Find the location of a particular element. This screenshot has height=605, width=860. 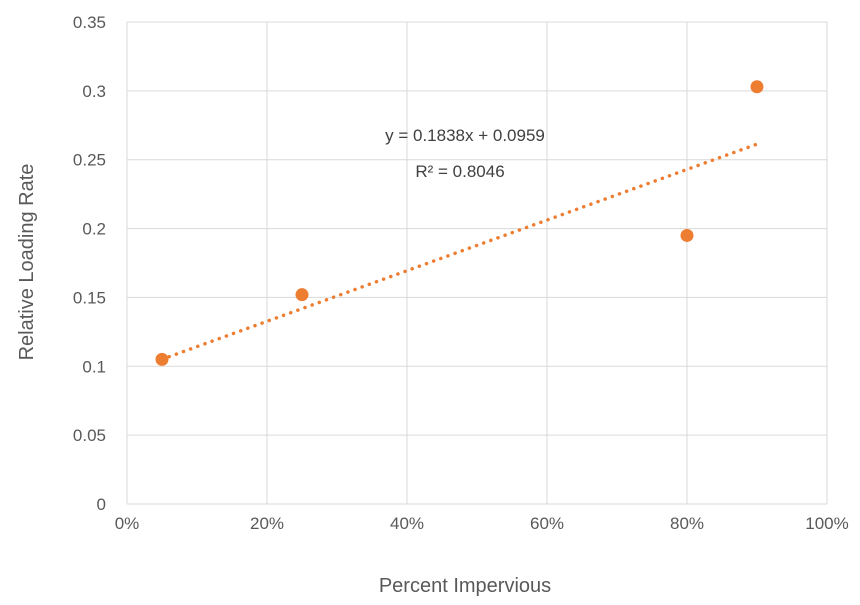

y-axis-title: Relative Loading Rate is located at coordinates (27, 262).